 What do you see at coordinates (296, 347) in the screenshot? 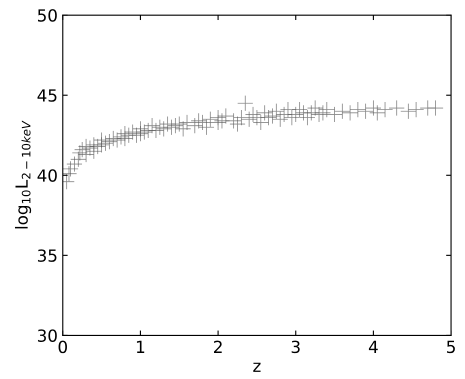
I see `x-tick-label: 3` at bounding box center [296, 347].